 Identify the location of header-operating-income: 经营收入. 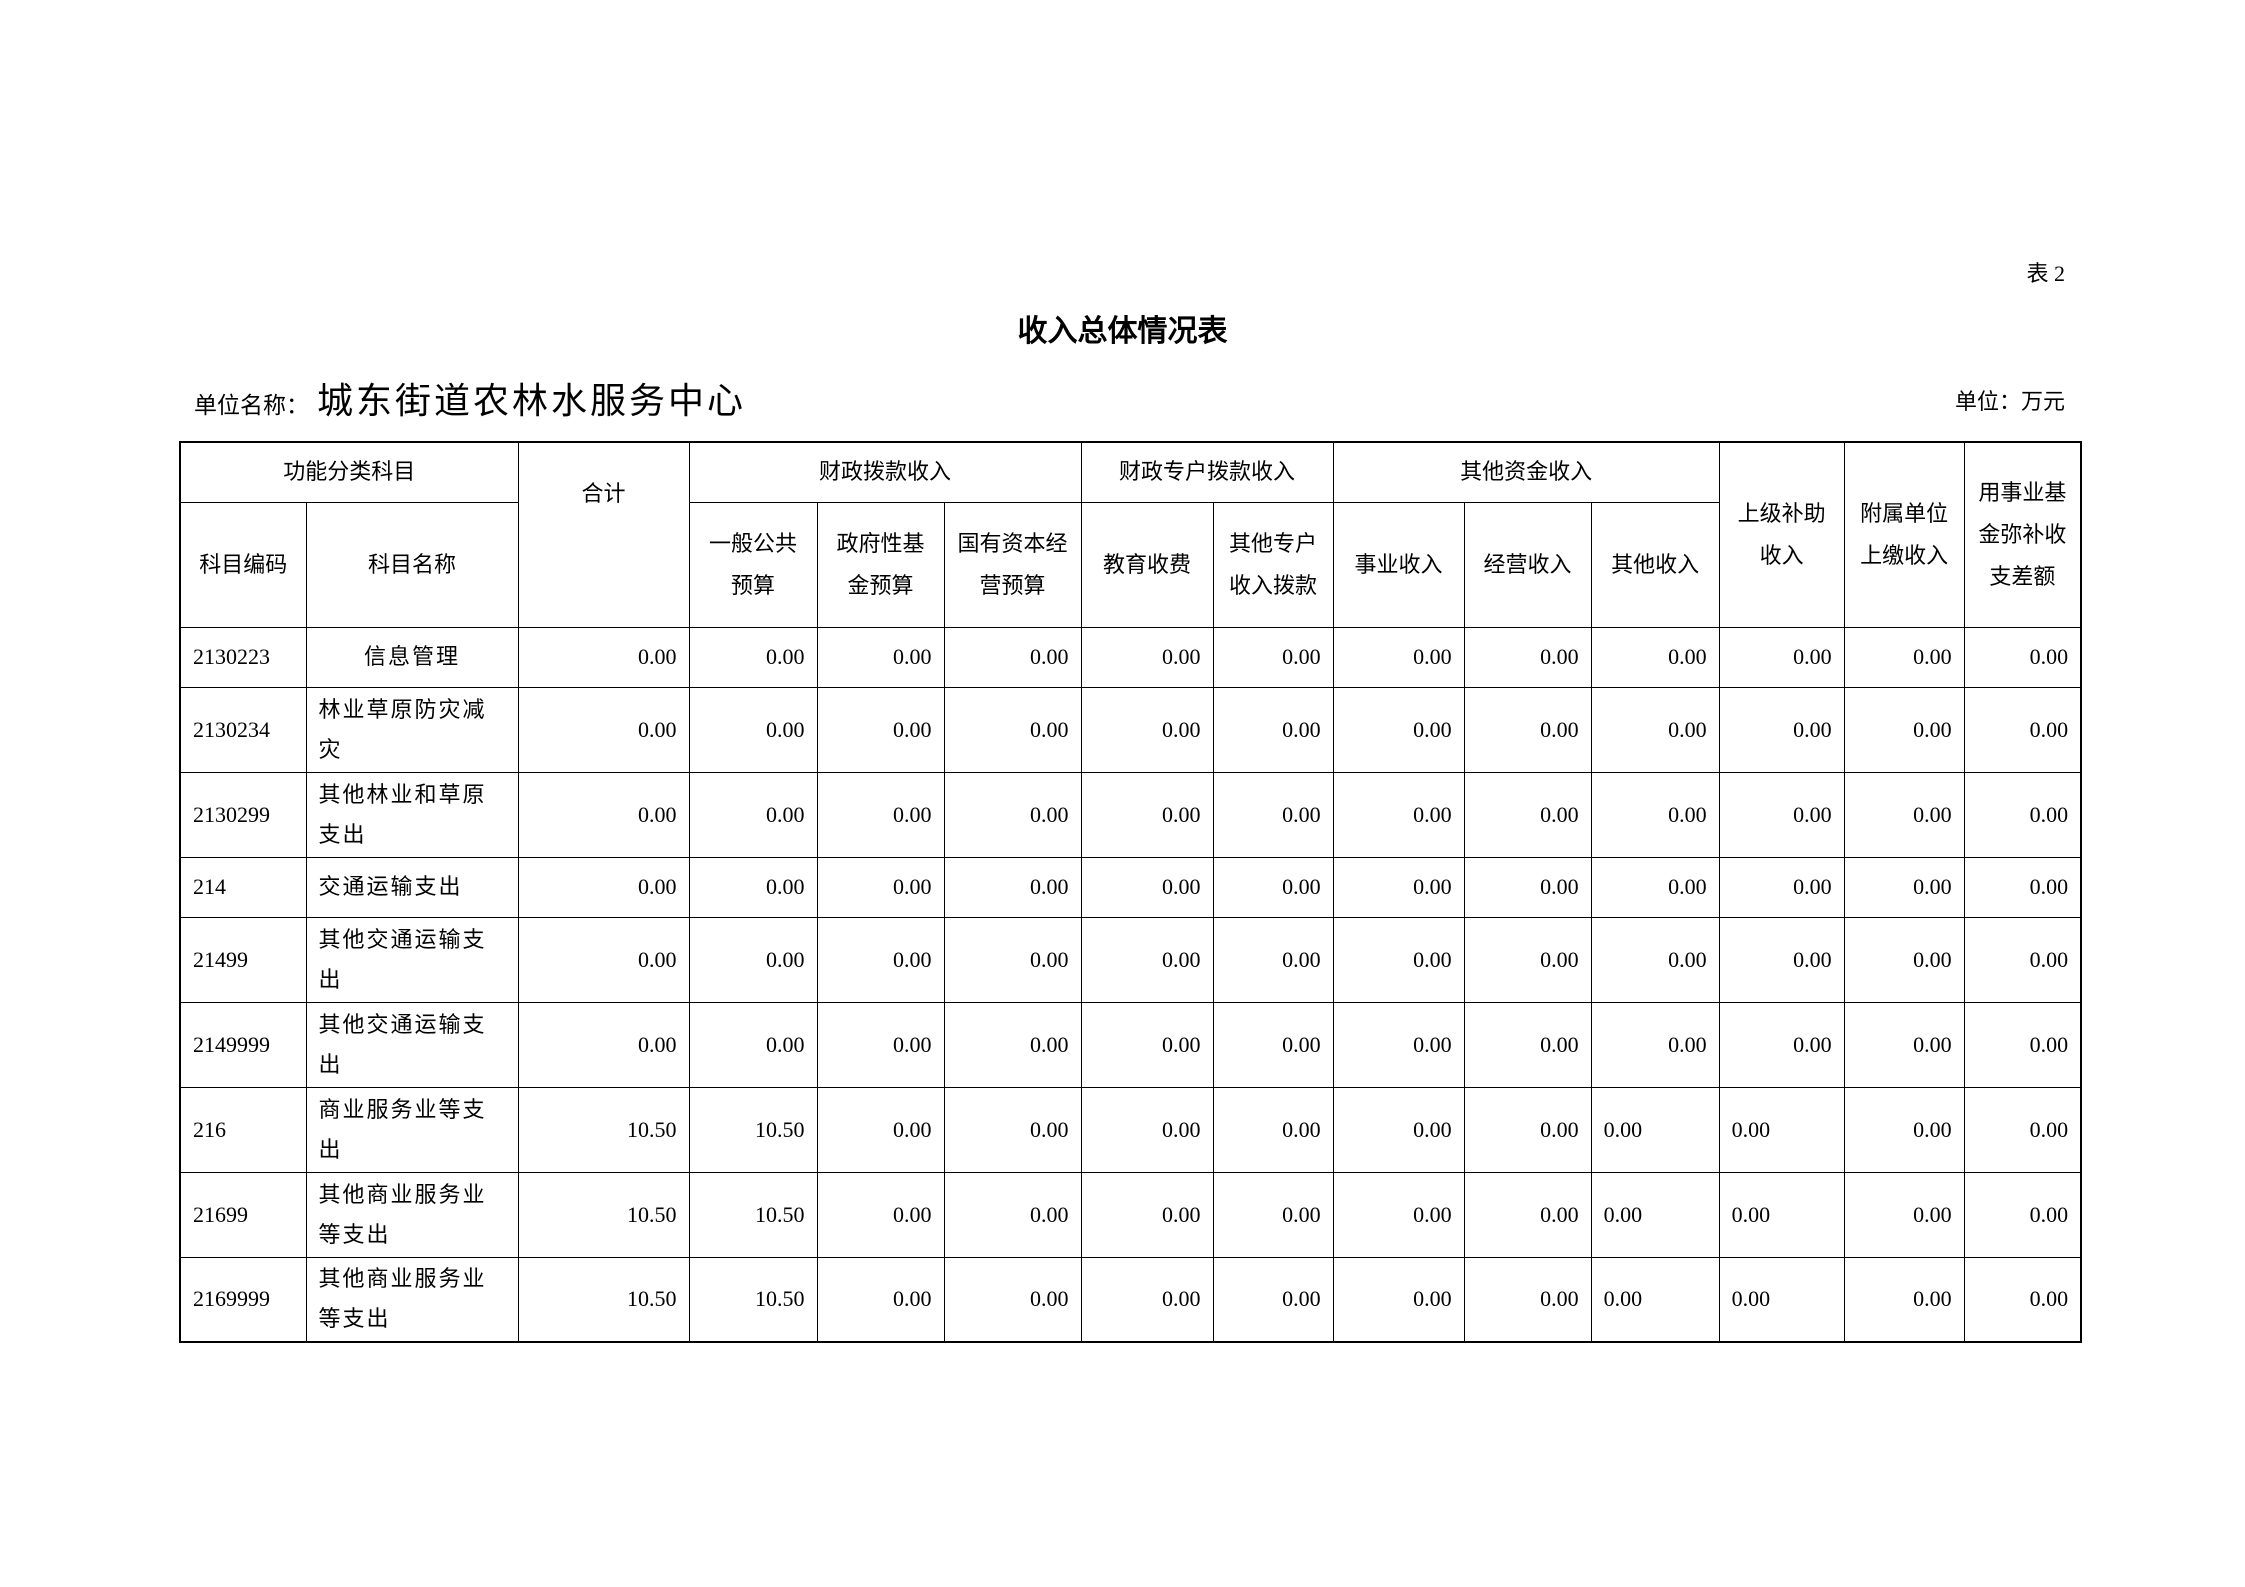
(1527, 564).